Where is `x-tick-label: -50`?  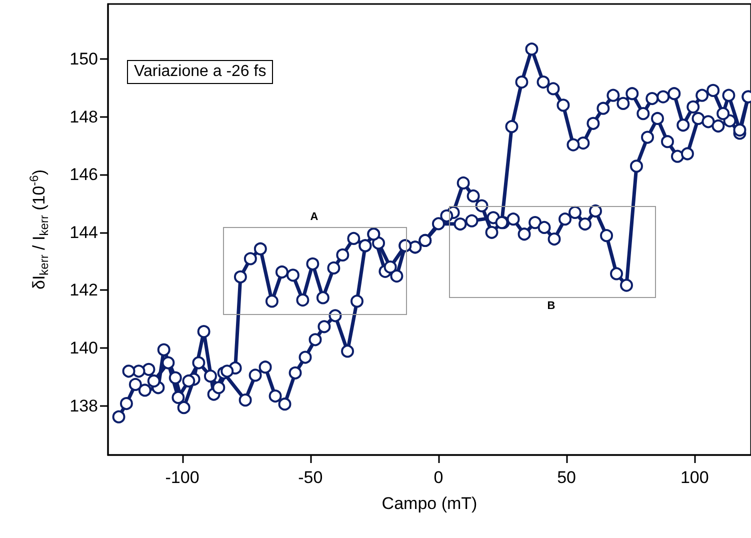 x-tick-label: -50 is located at coordinates (310, 477).